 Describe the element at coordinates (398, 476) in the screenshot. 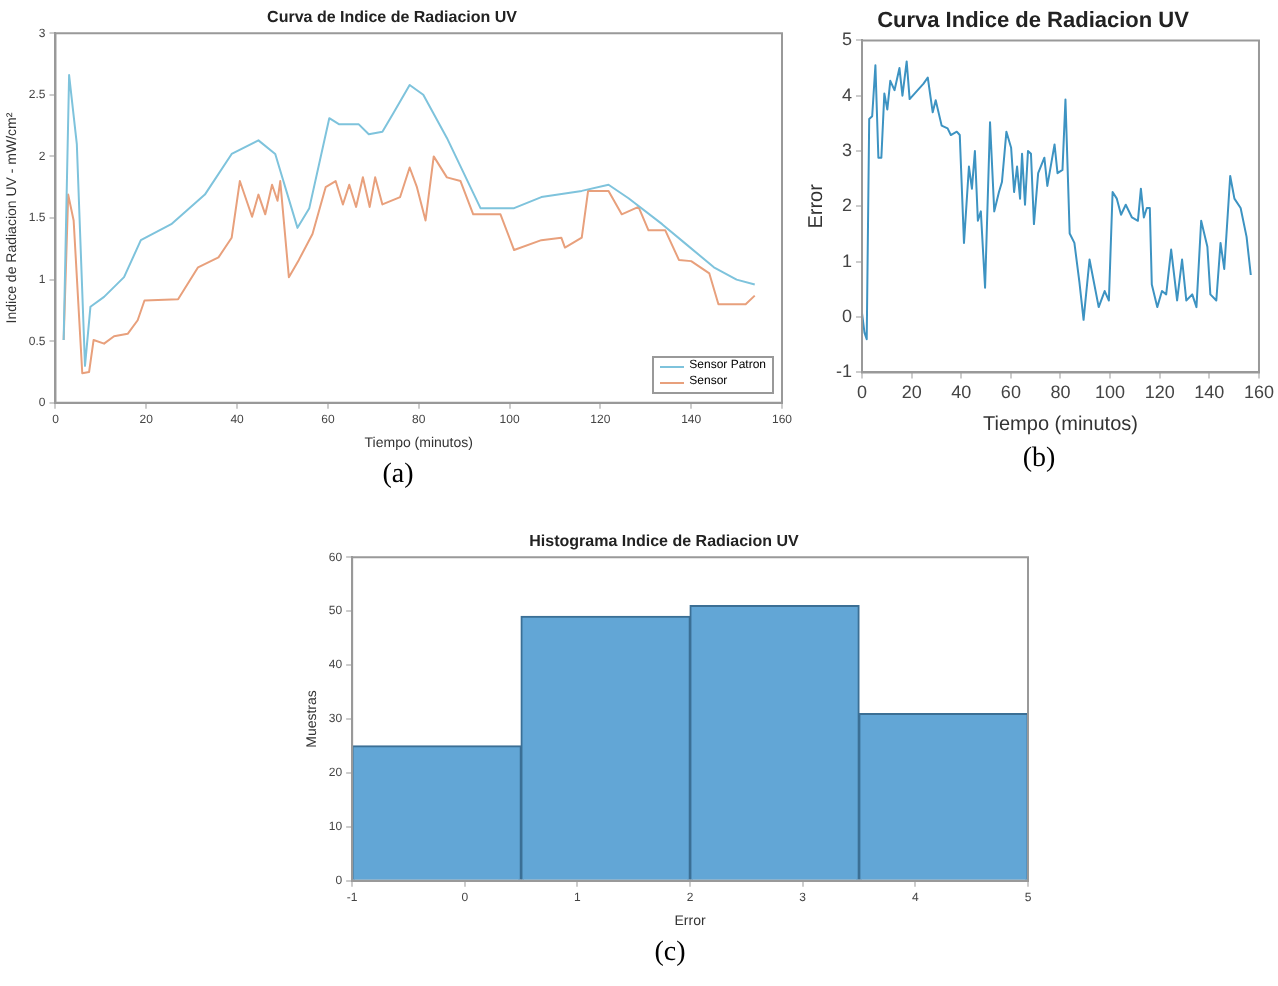

I see `text: (a)` at that location.